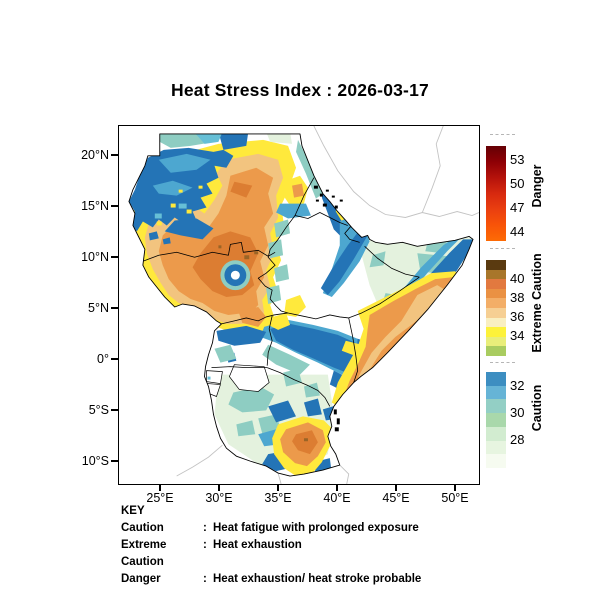 Image resolution: width=600 pixels, height=600 pixels. Describe the element at coordinates (142, 528) in the screenshot. I see `key-label: Caution` at that location.